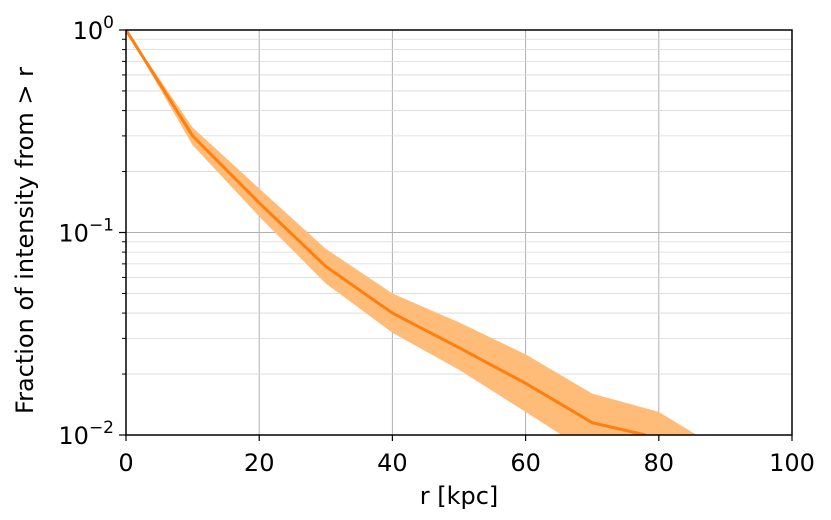 The height and width of the screenshot is (520, 831). Describe the element at coordinates (392, 463) in the screenshot. I see `x-tick-label: 40` at that location.